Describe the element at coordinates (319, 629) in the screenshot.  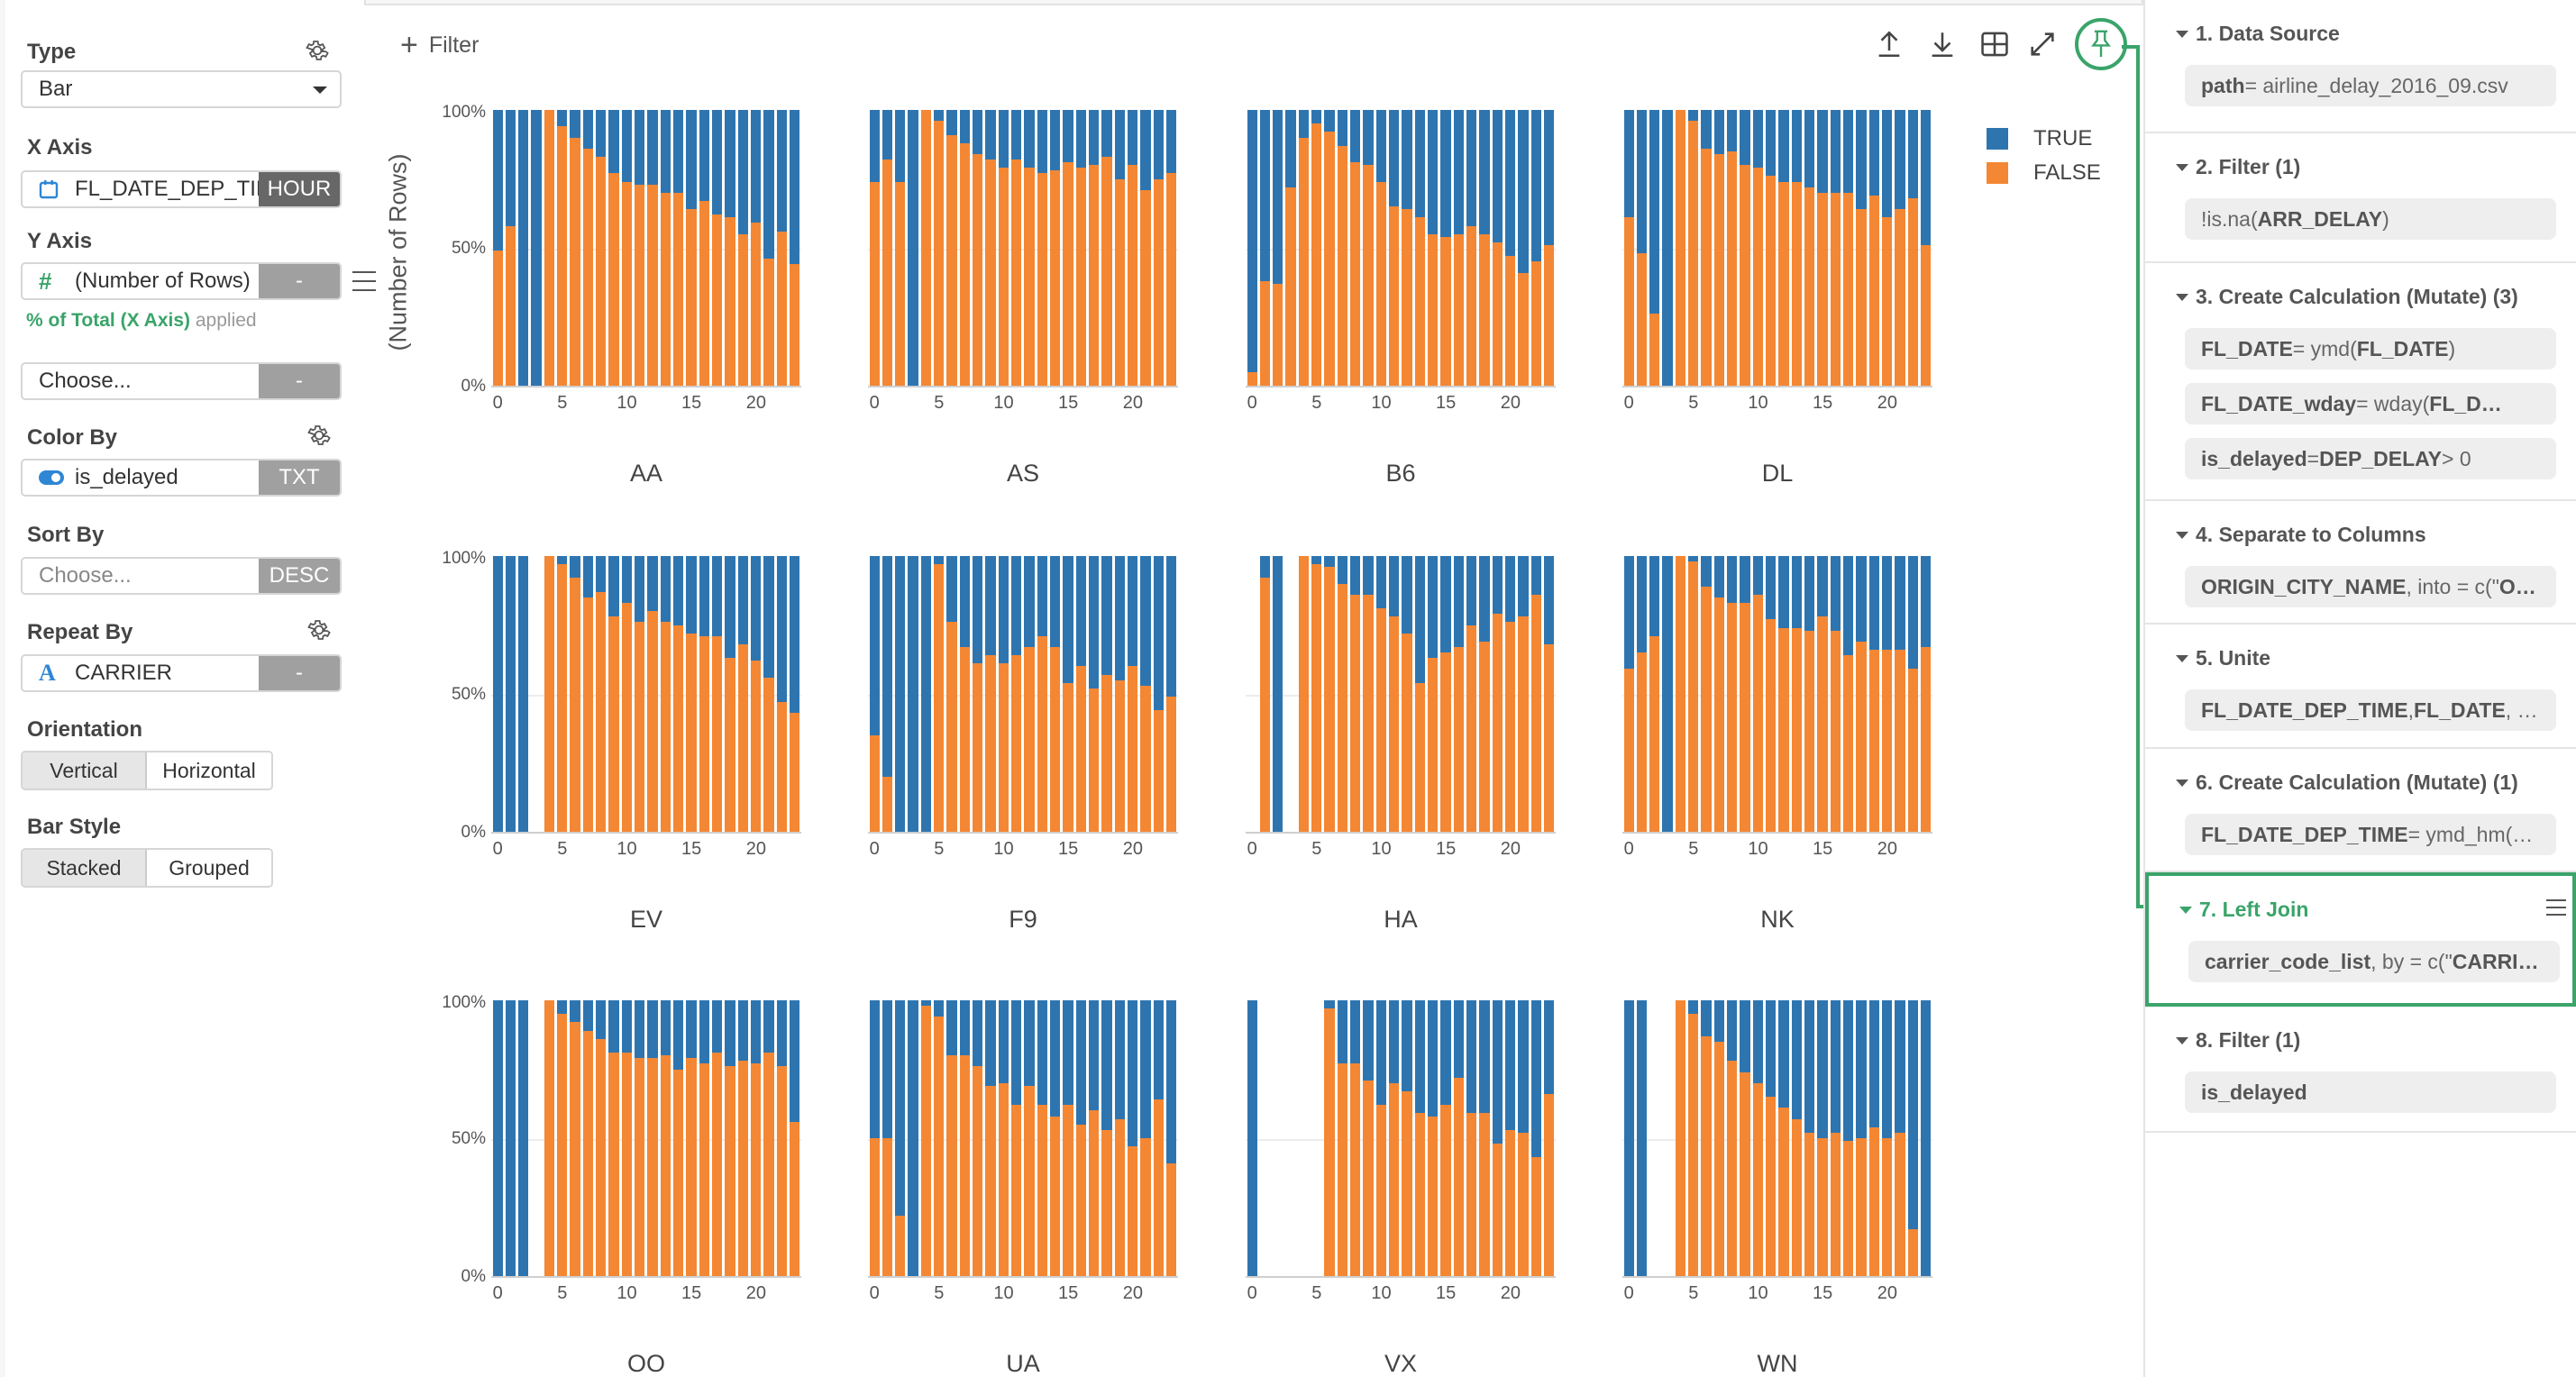
I see `gear-icon` at that location.